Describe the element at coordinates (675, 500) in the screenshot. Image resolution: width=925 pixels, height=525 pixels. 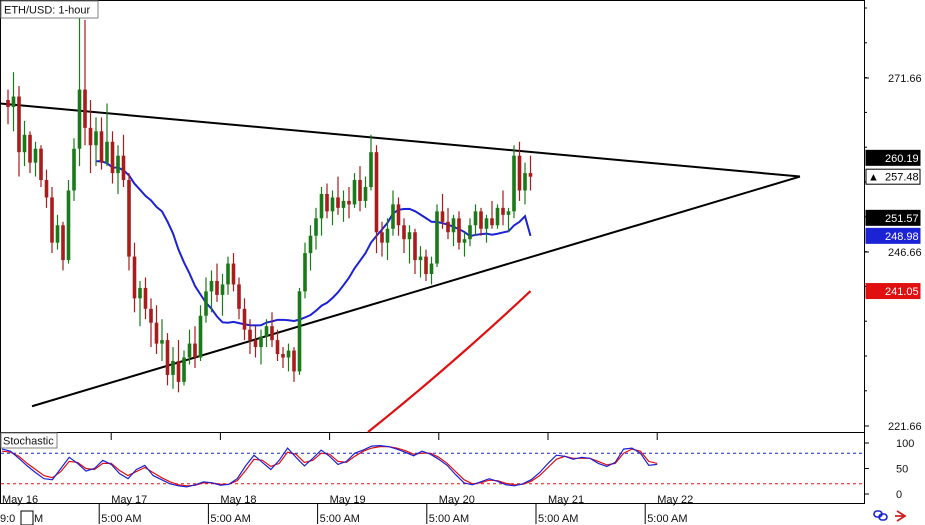
I see `date-label: May 22` at that location.